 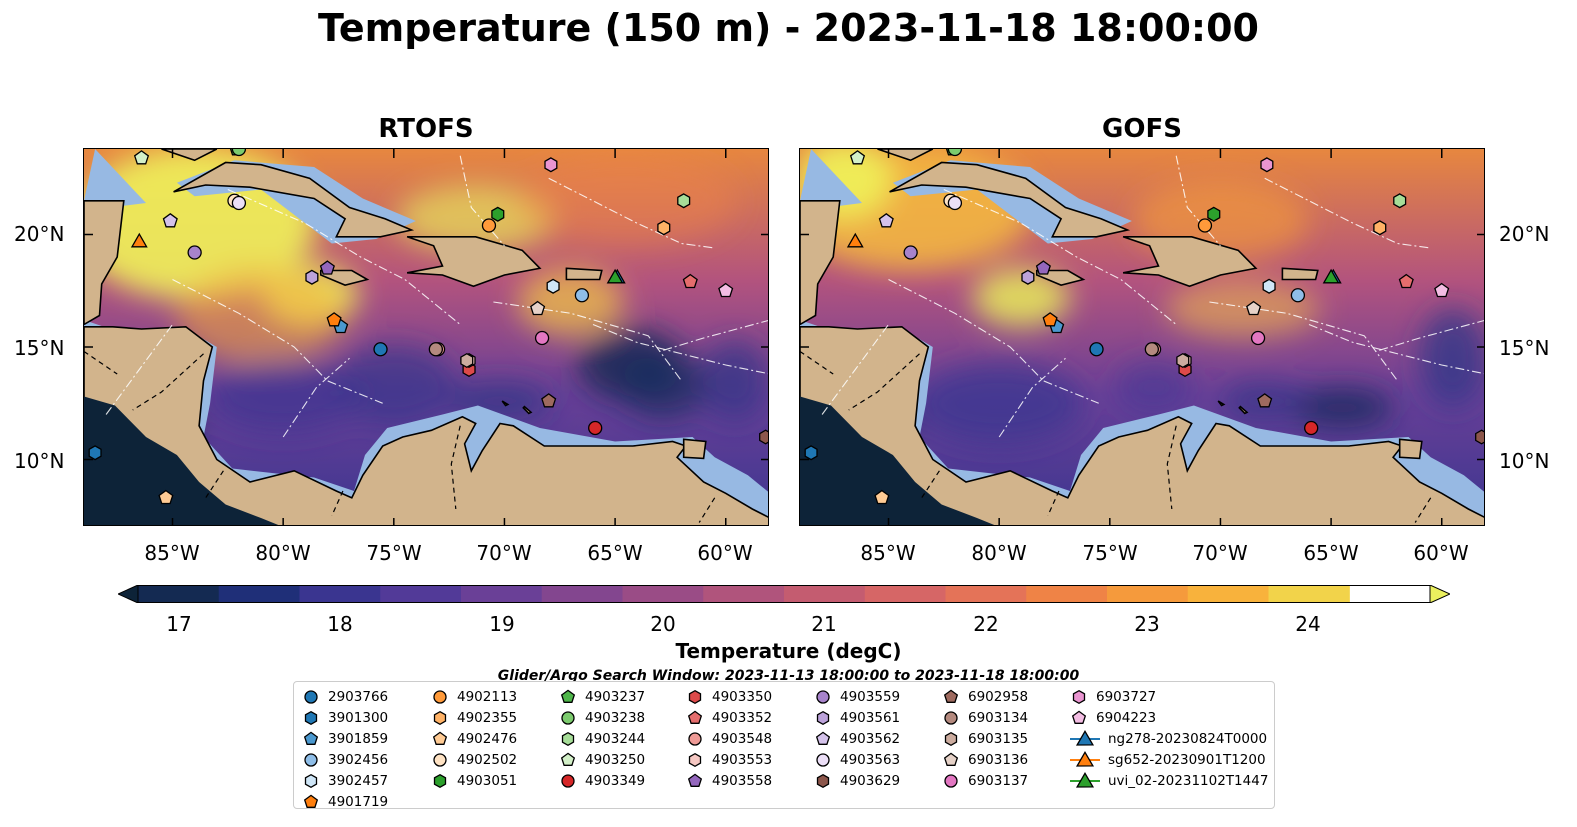 What do you see at coordinates (312, 277) in the screenshot?
I see `platform-4903561-rtofs` at bounding box center [312, 277].